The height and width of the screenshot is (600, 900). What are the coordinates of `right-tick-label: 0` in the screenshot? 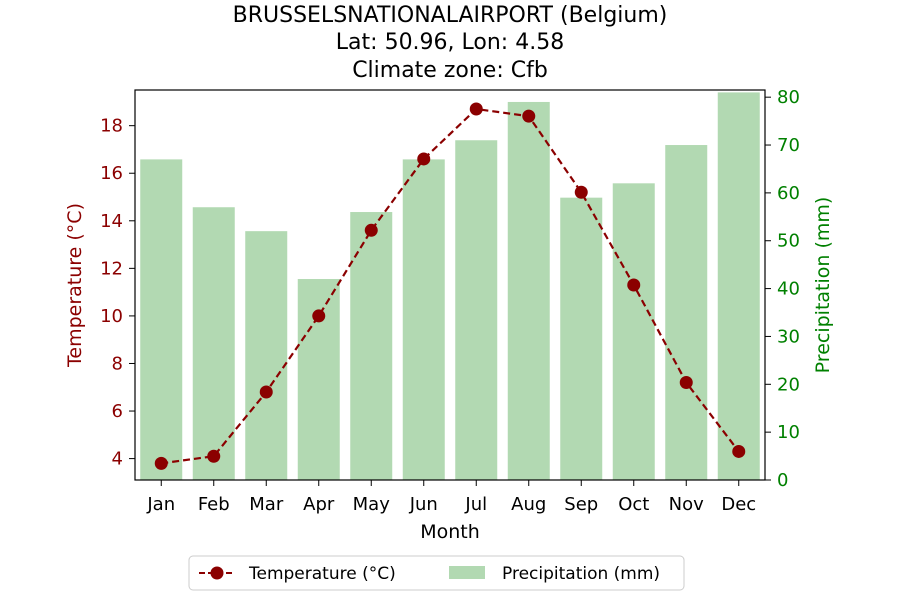 It's located at (782, 480).